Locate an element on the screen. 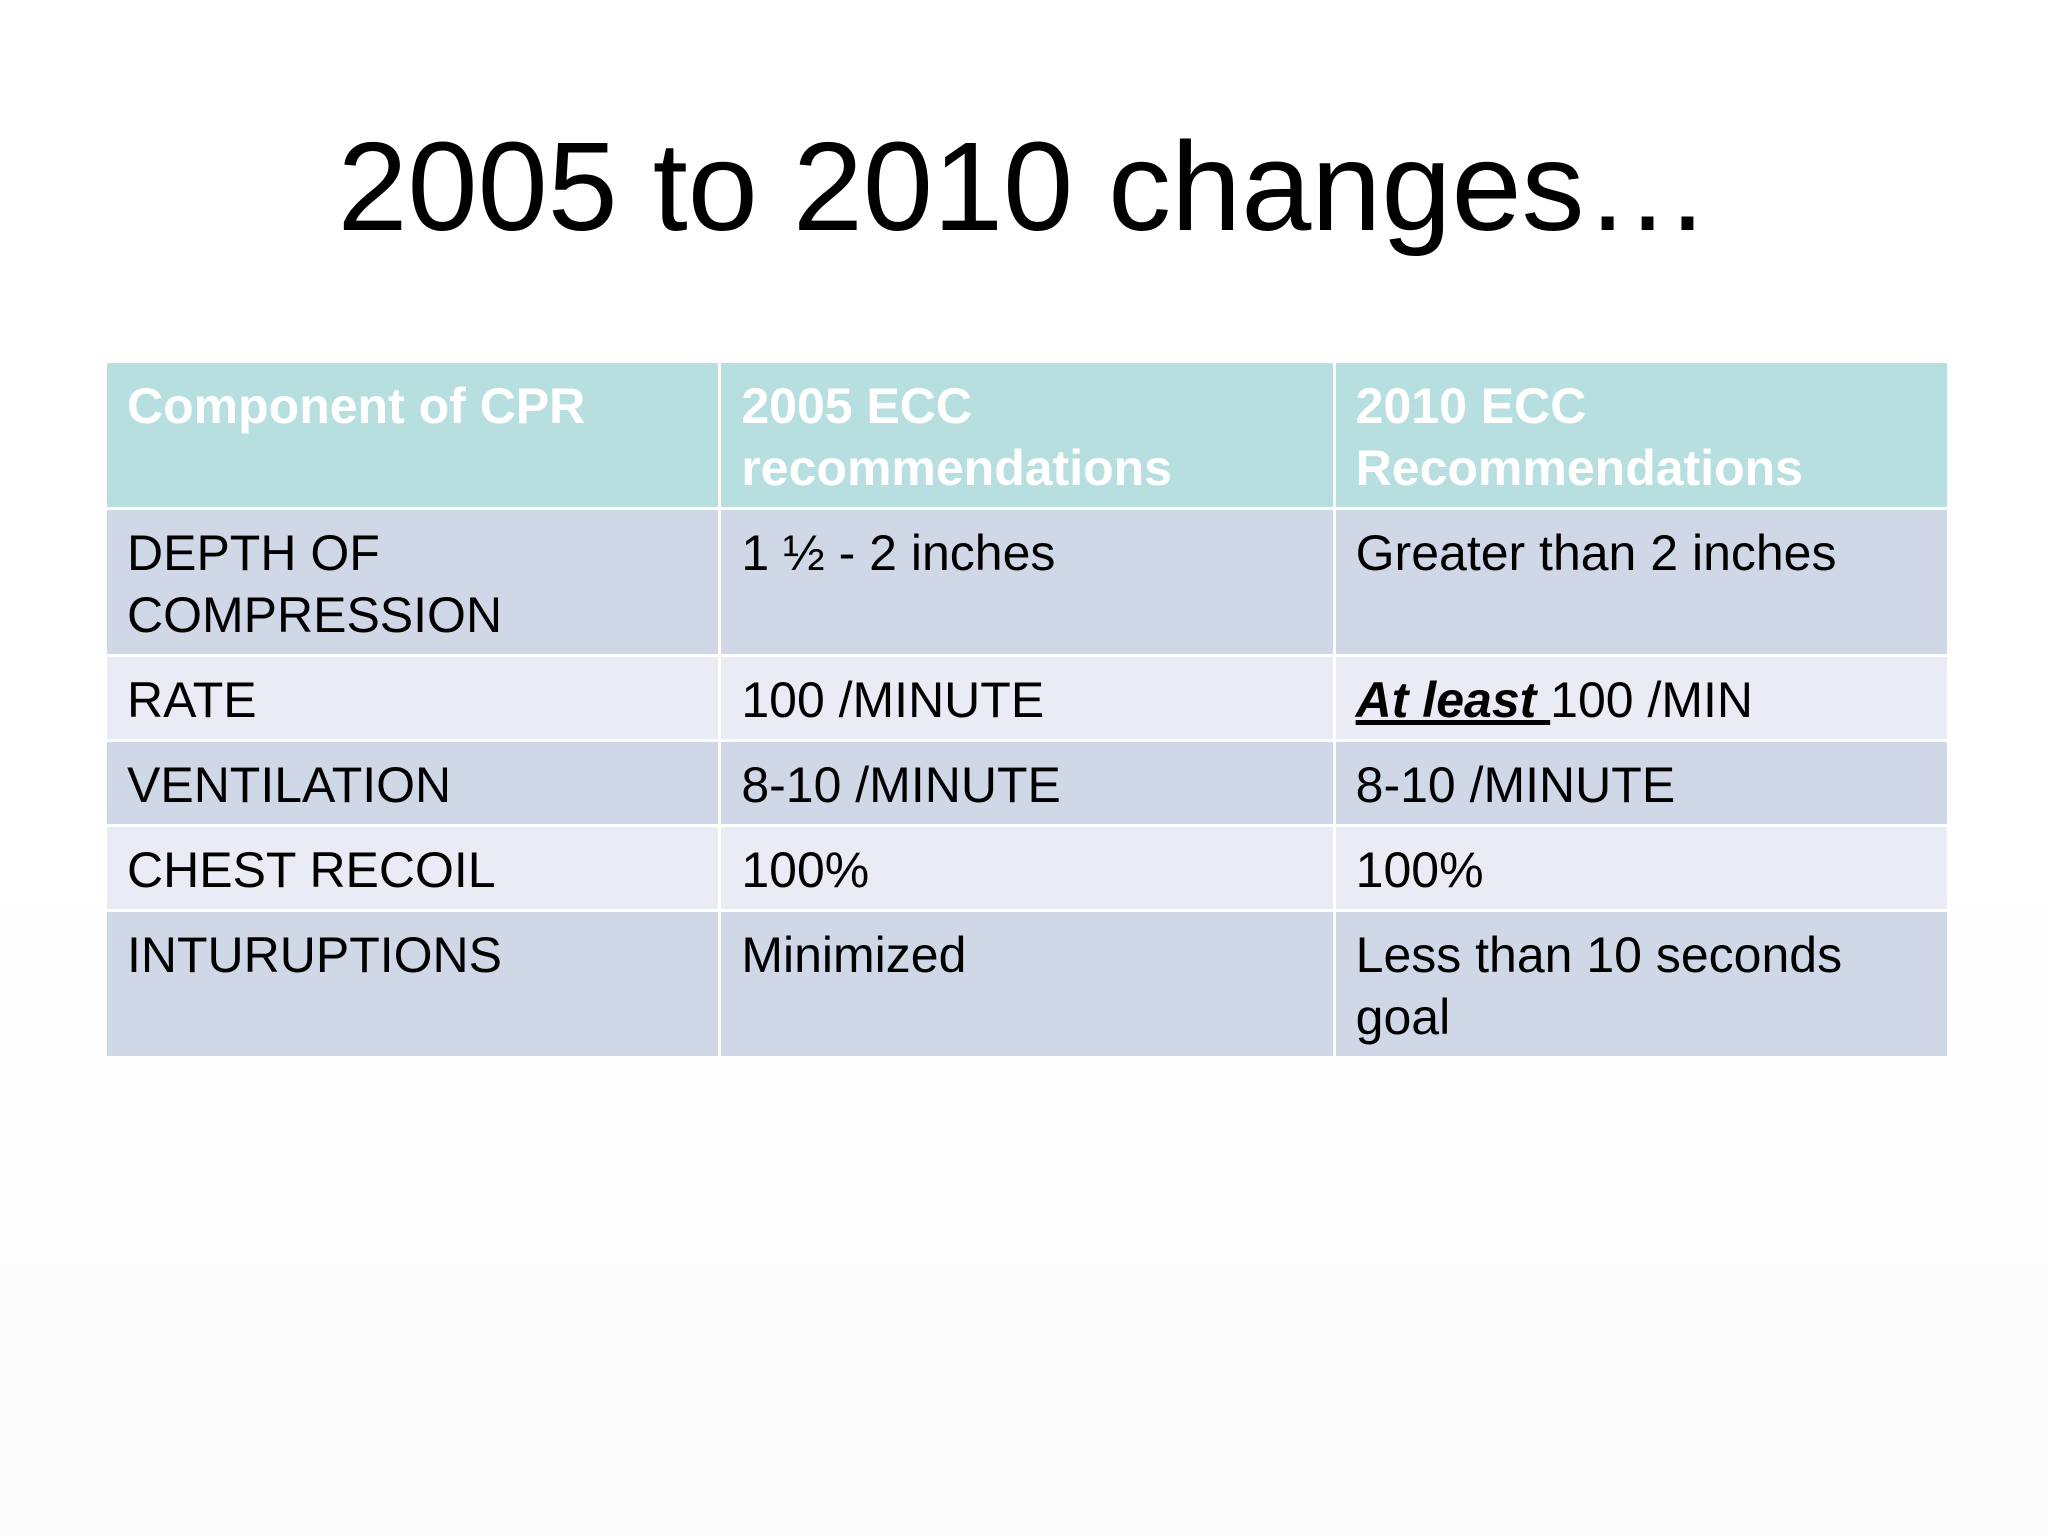 The width and height of the screenshot is (2048, 1536). cell-2005: 1 ½ - 2 inches is located at coordinates (1027, 582).